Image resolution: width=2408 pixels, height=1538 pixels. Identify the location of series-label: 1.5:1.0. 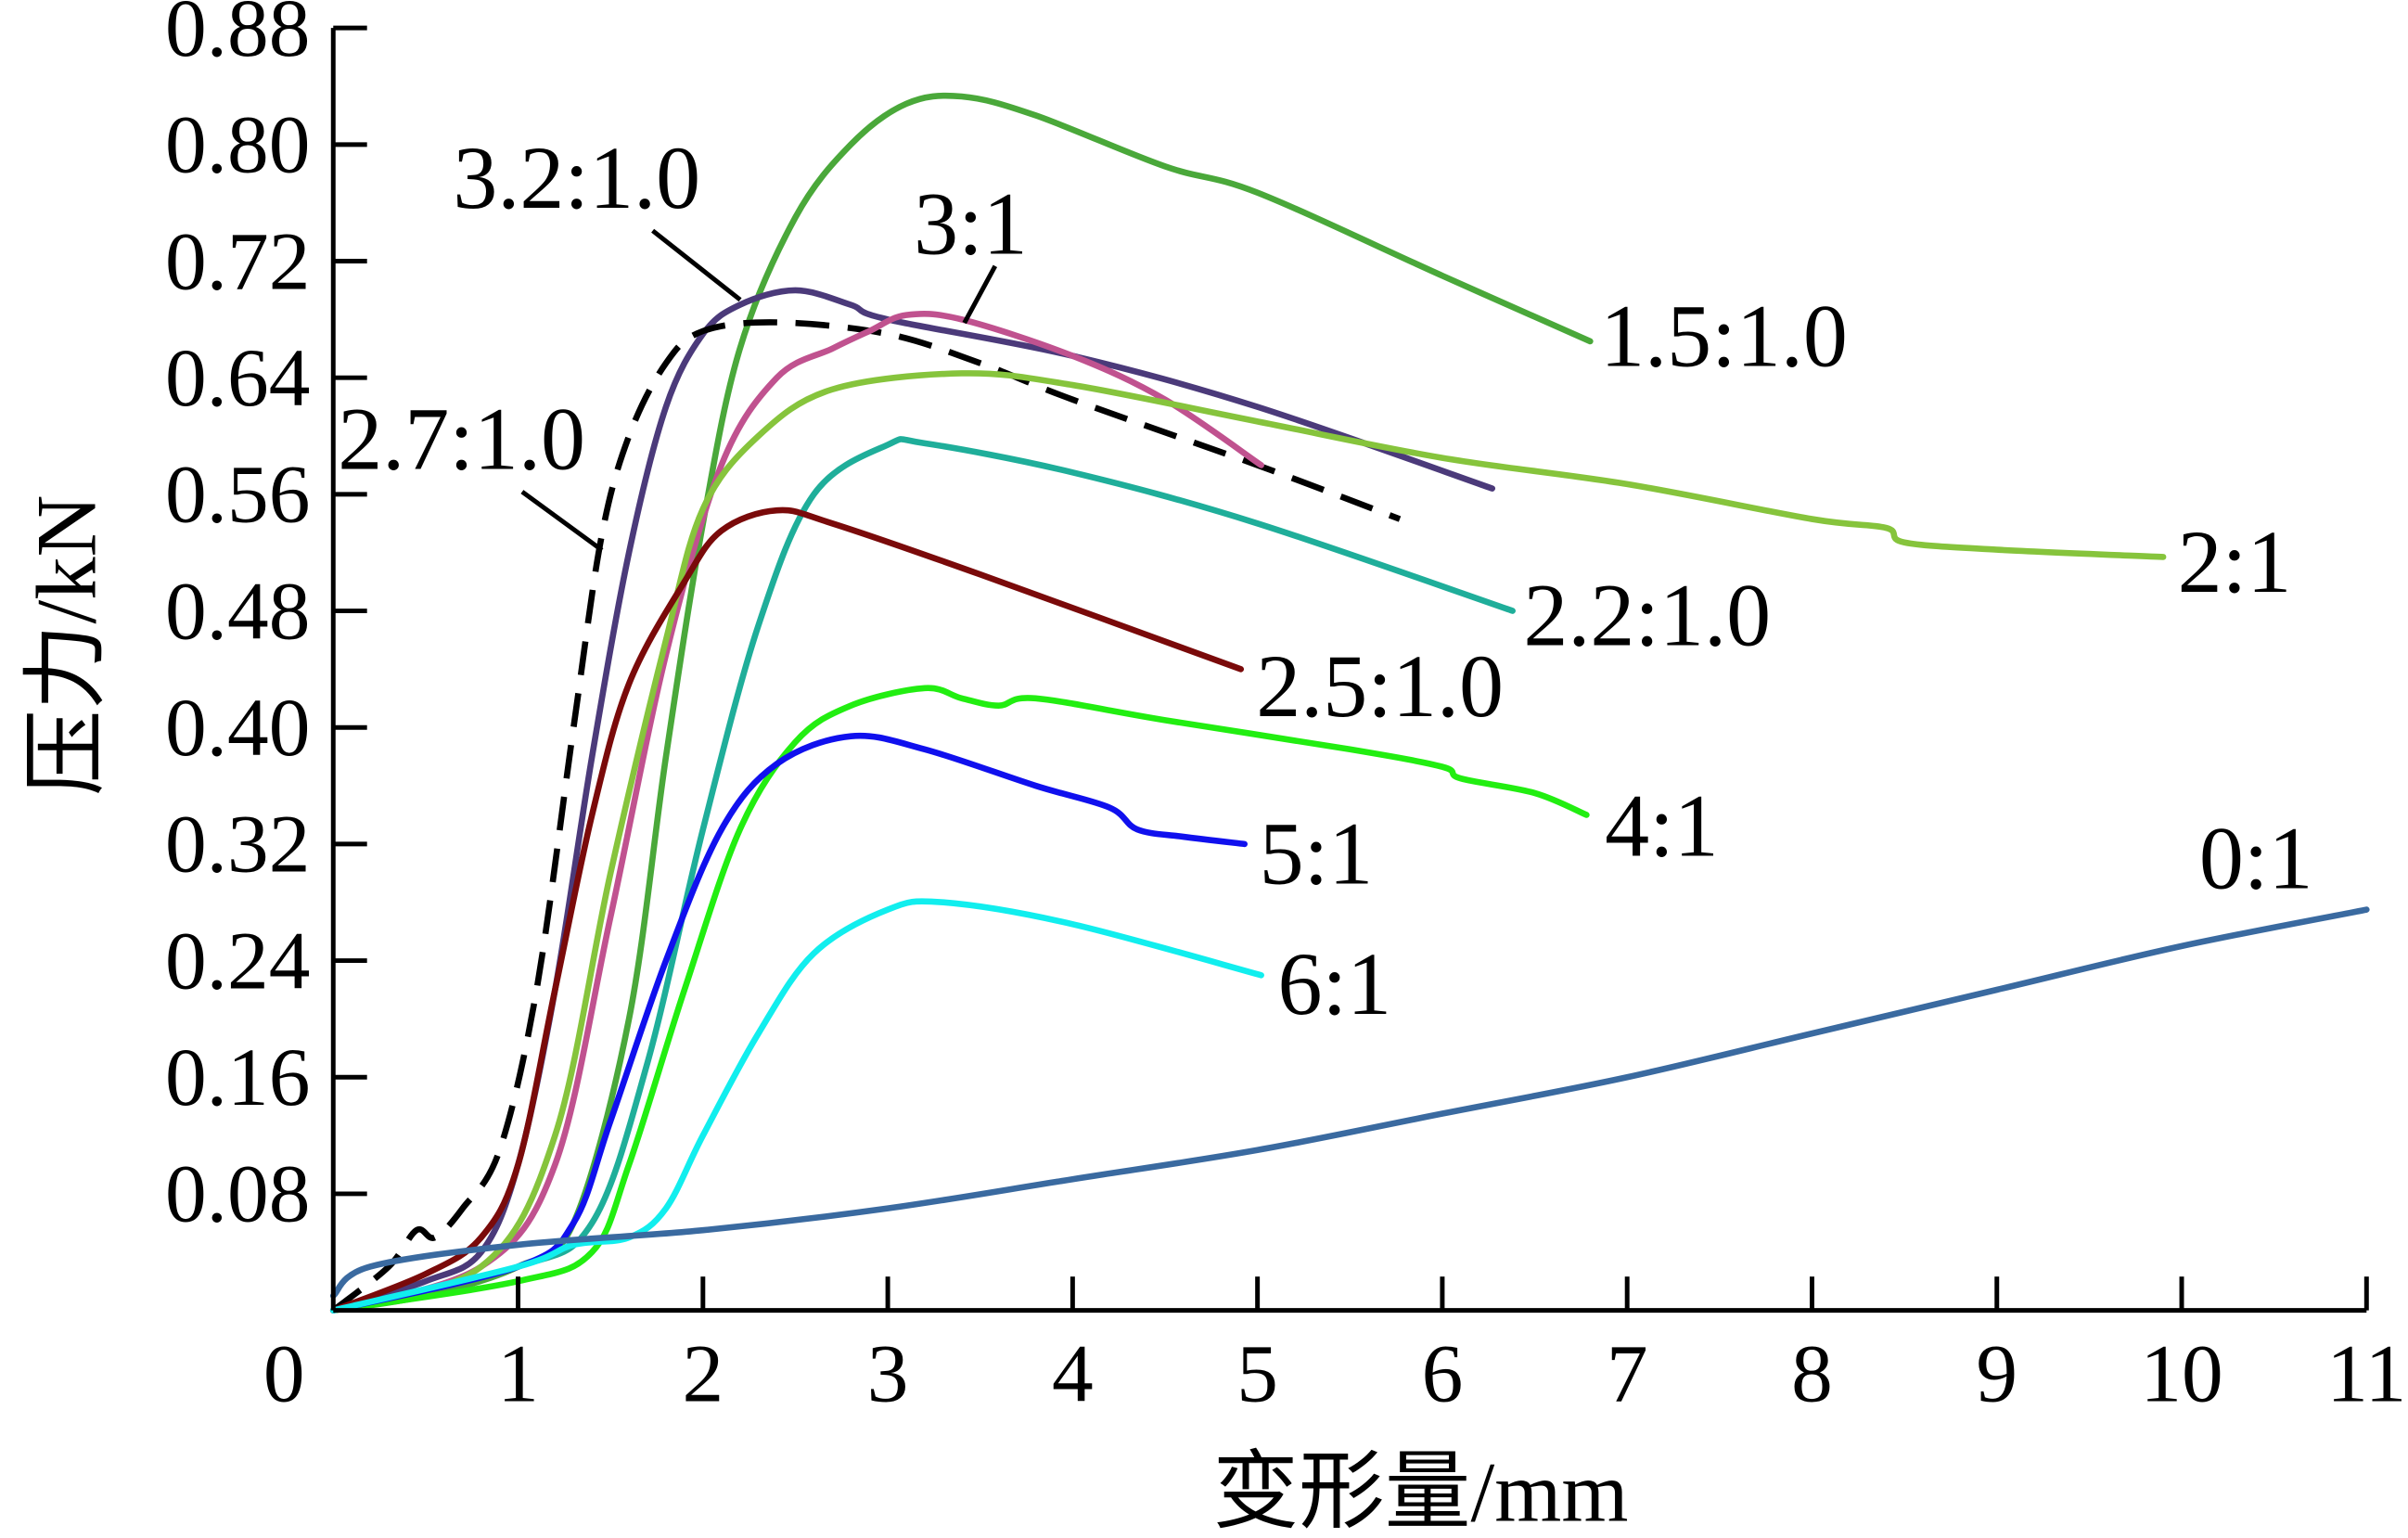
(1724, 335).